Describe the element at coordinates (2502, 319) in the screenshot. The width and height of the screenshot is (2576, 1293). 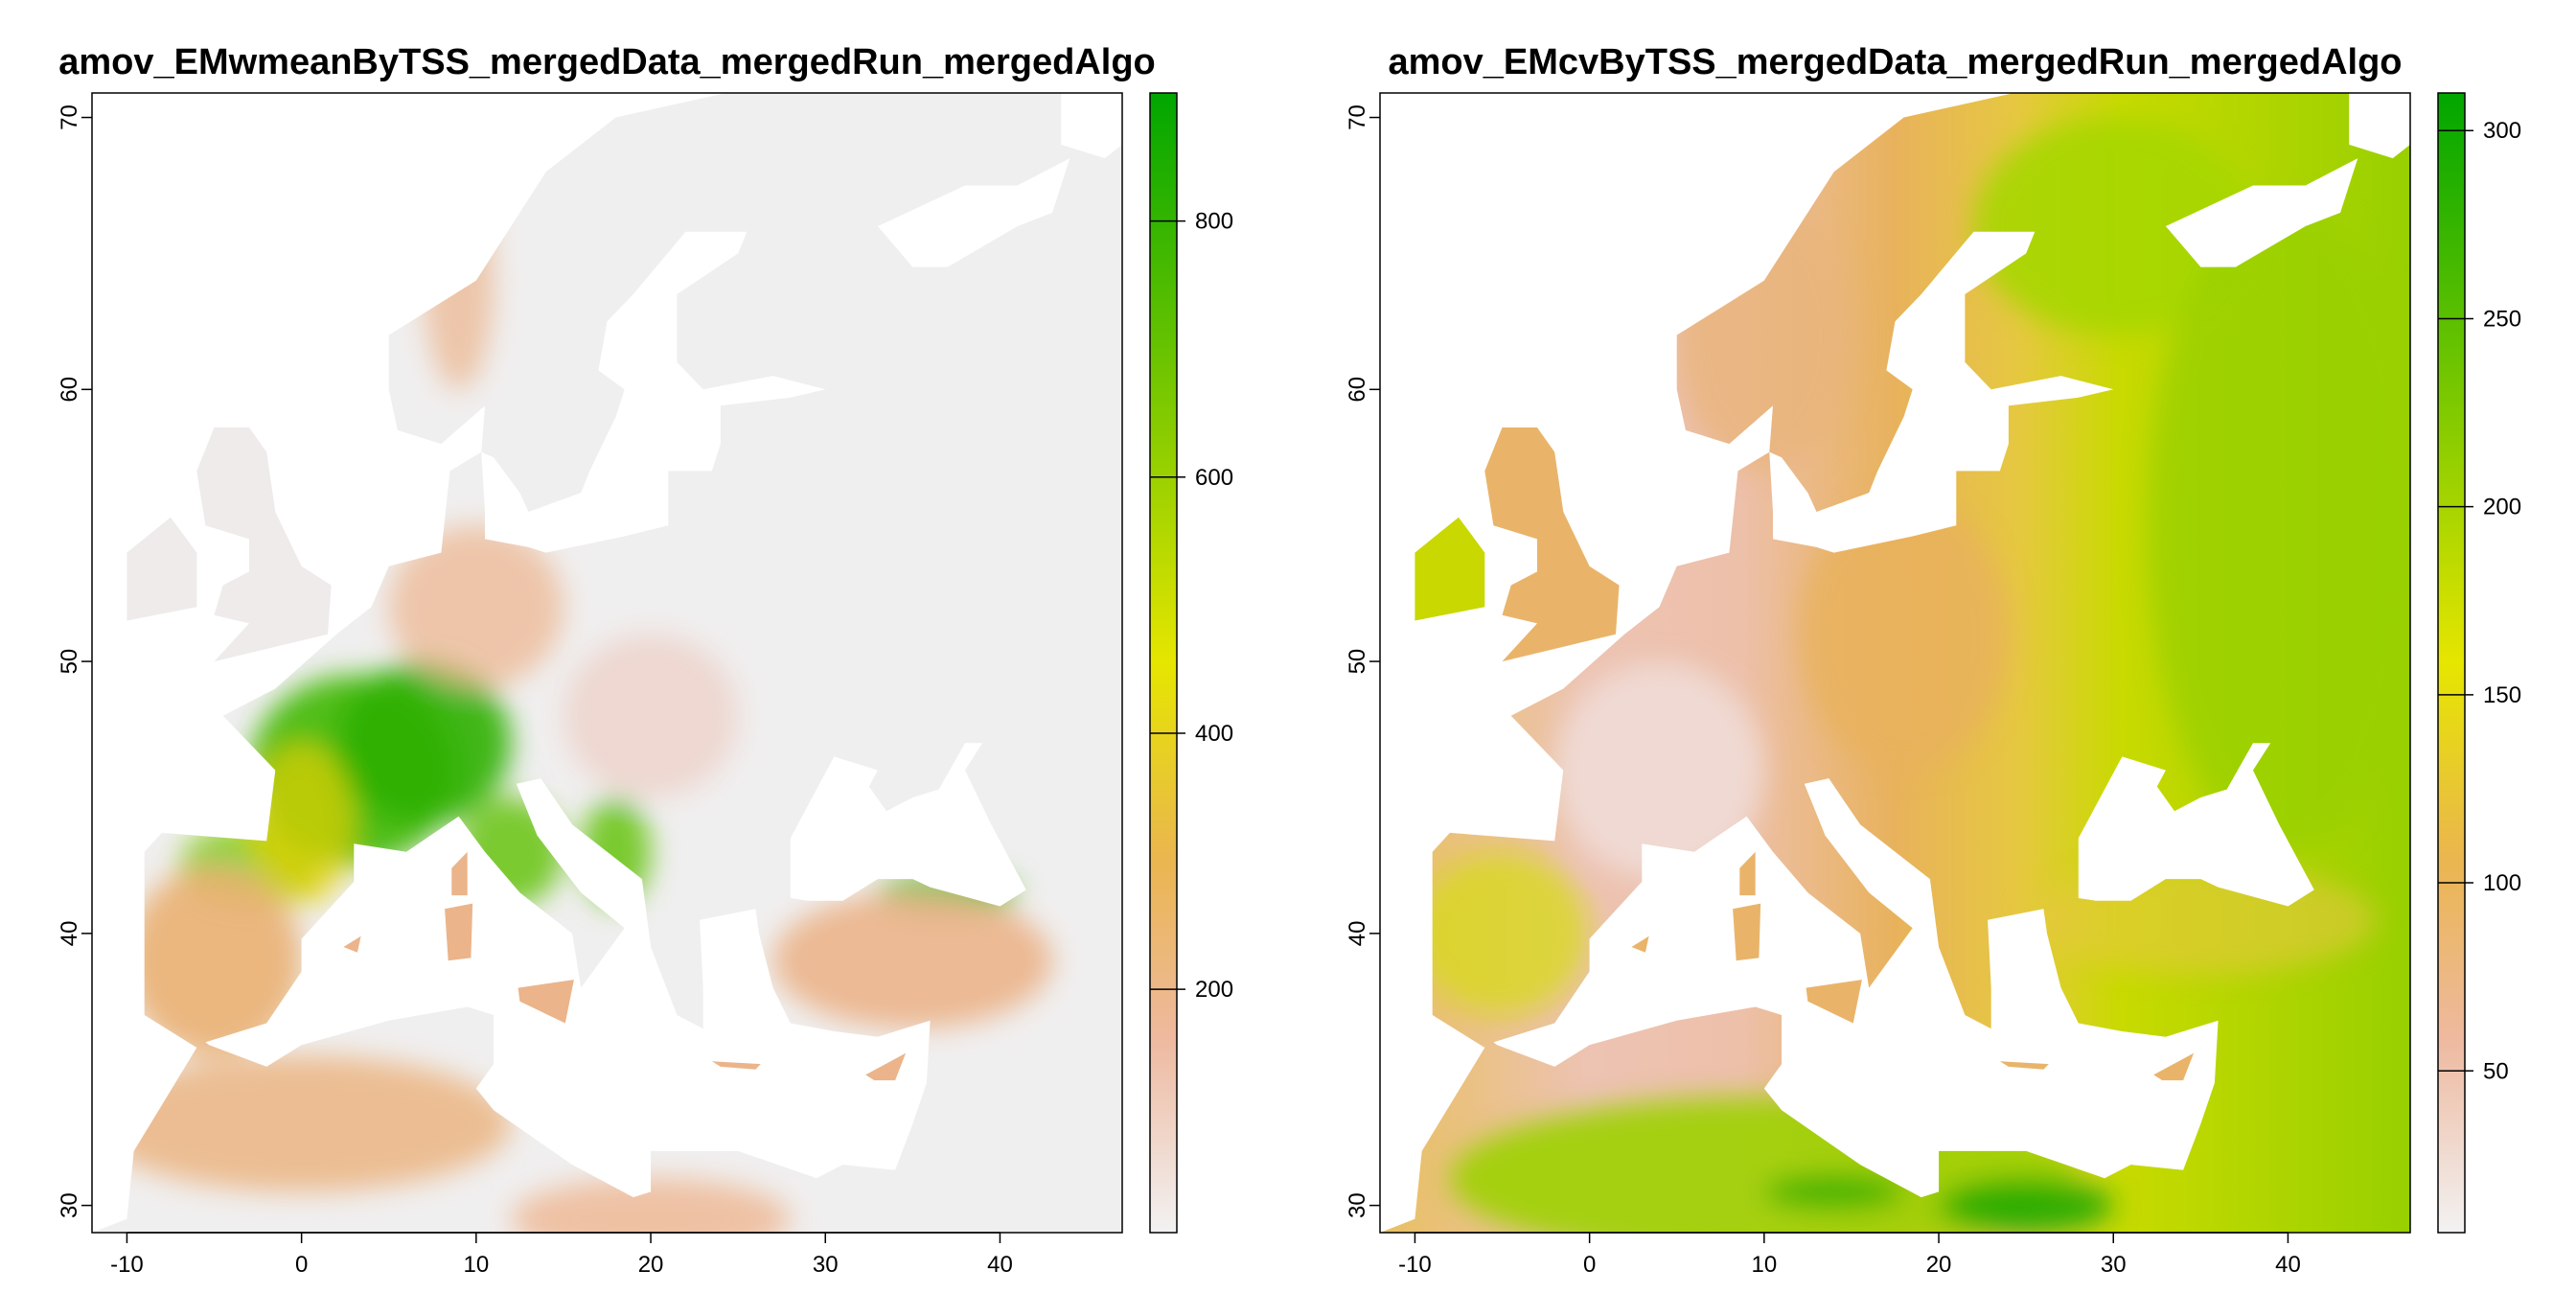
I see `colorbar-tick-label: 250` at that location.